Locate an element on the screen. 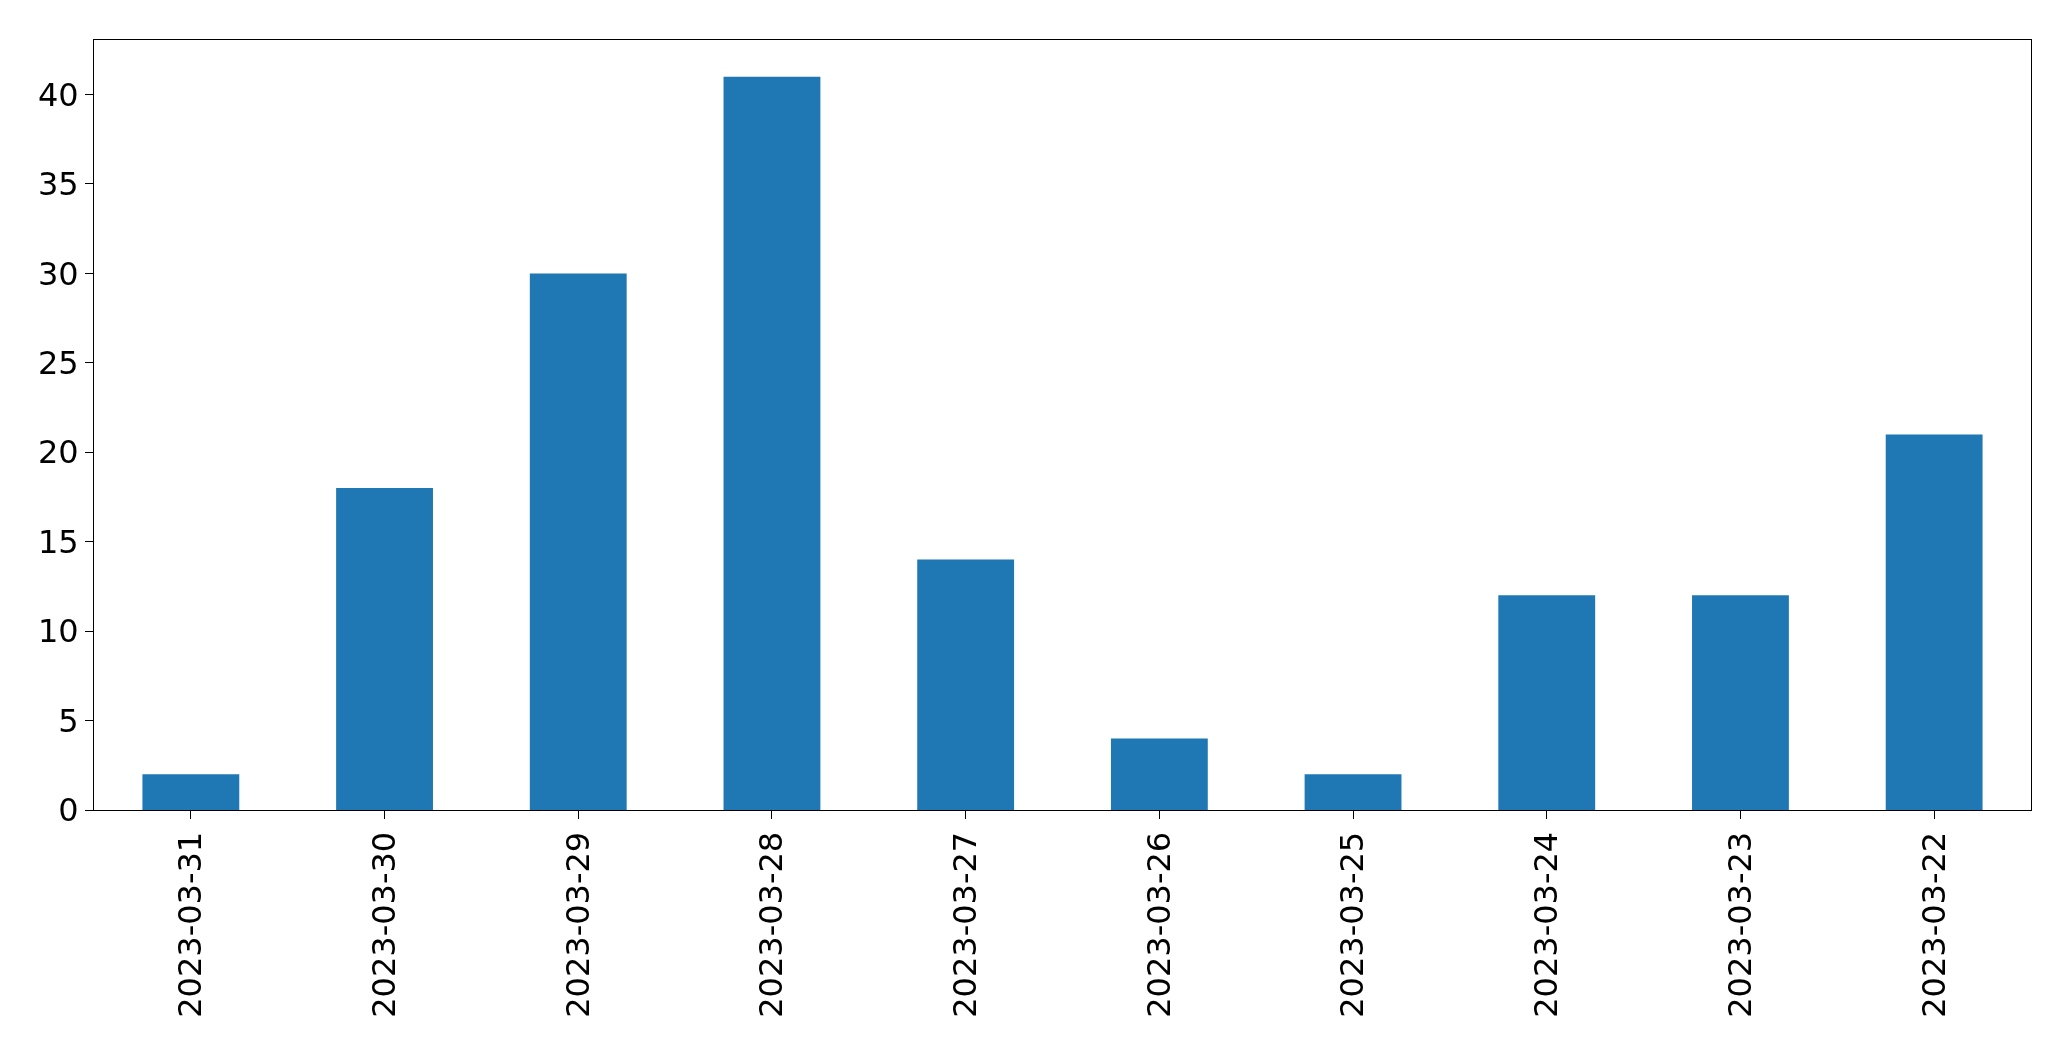 This screenshot has width=2071, height=1061. y-tick-label: 40 is located at coordinates (58, 94).